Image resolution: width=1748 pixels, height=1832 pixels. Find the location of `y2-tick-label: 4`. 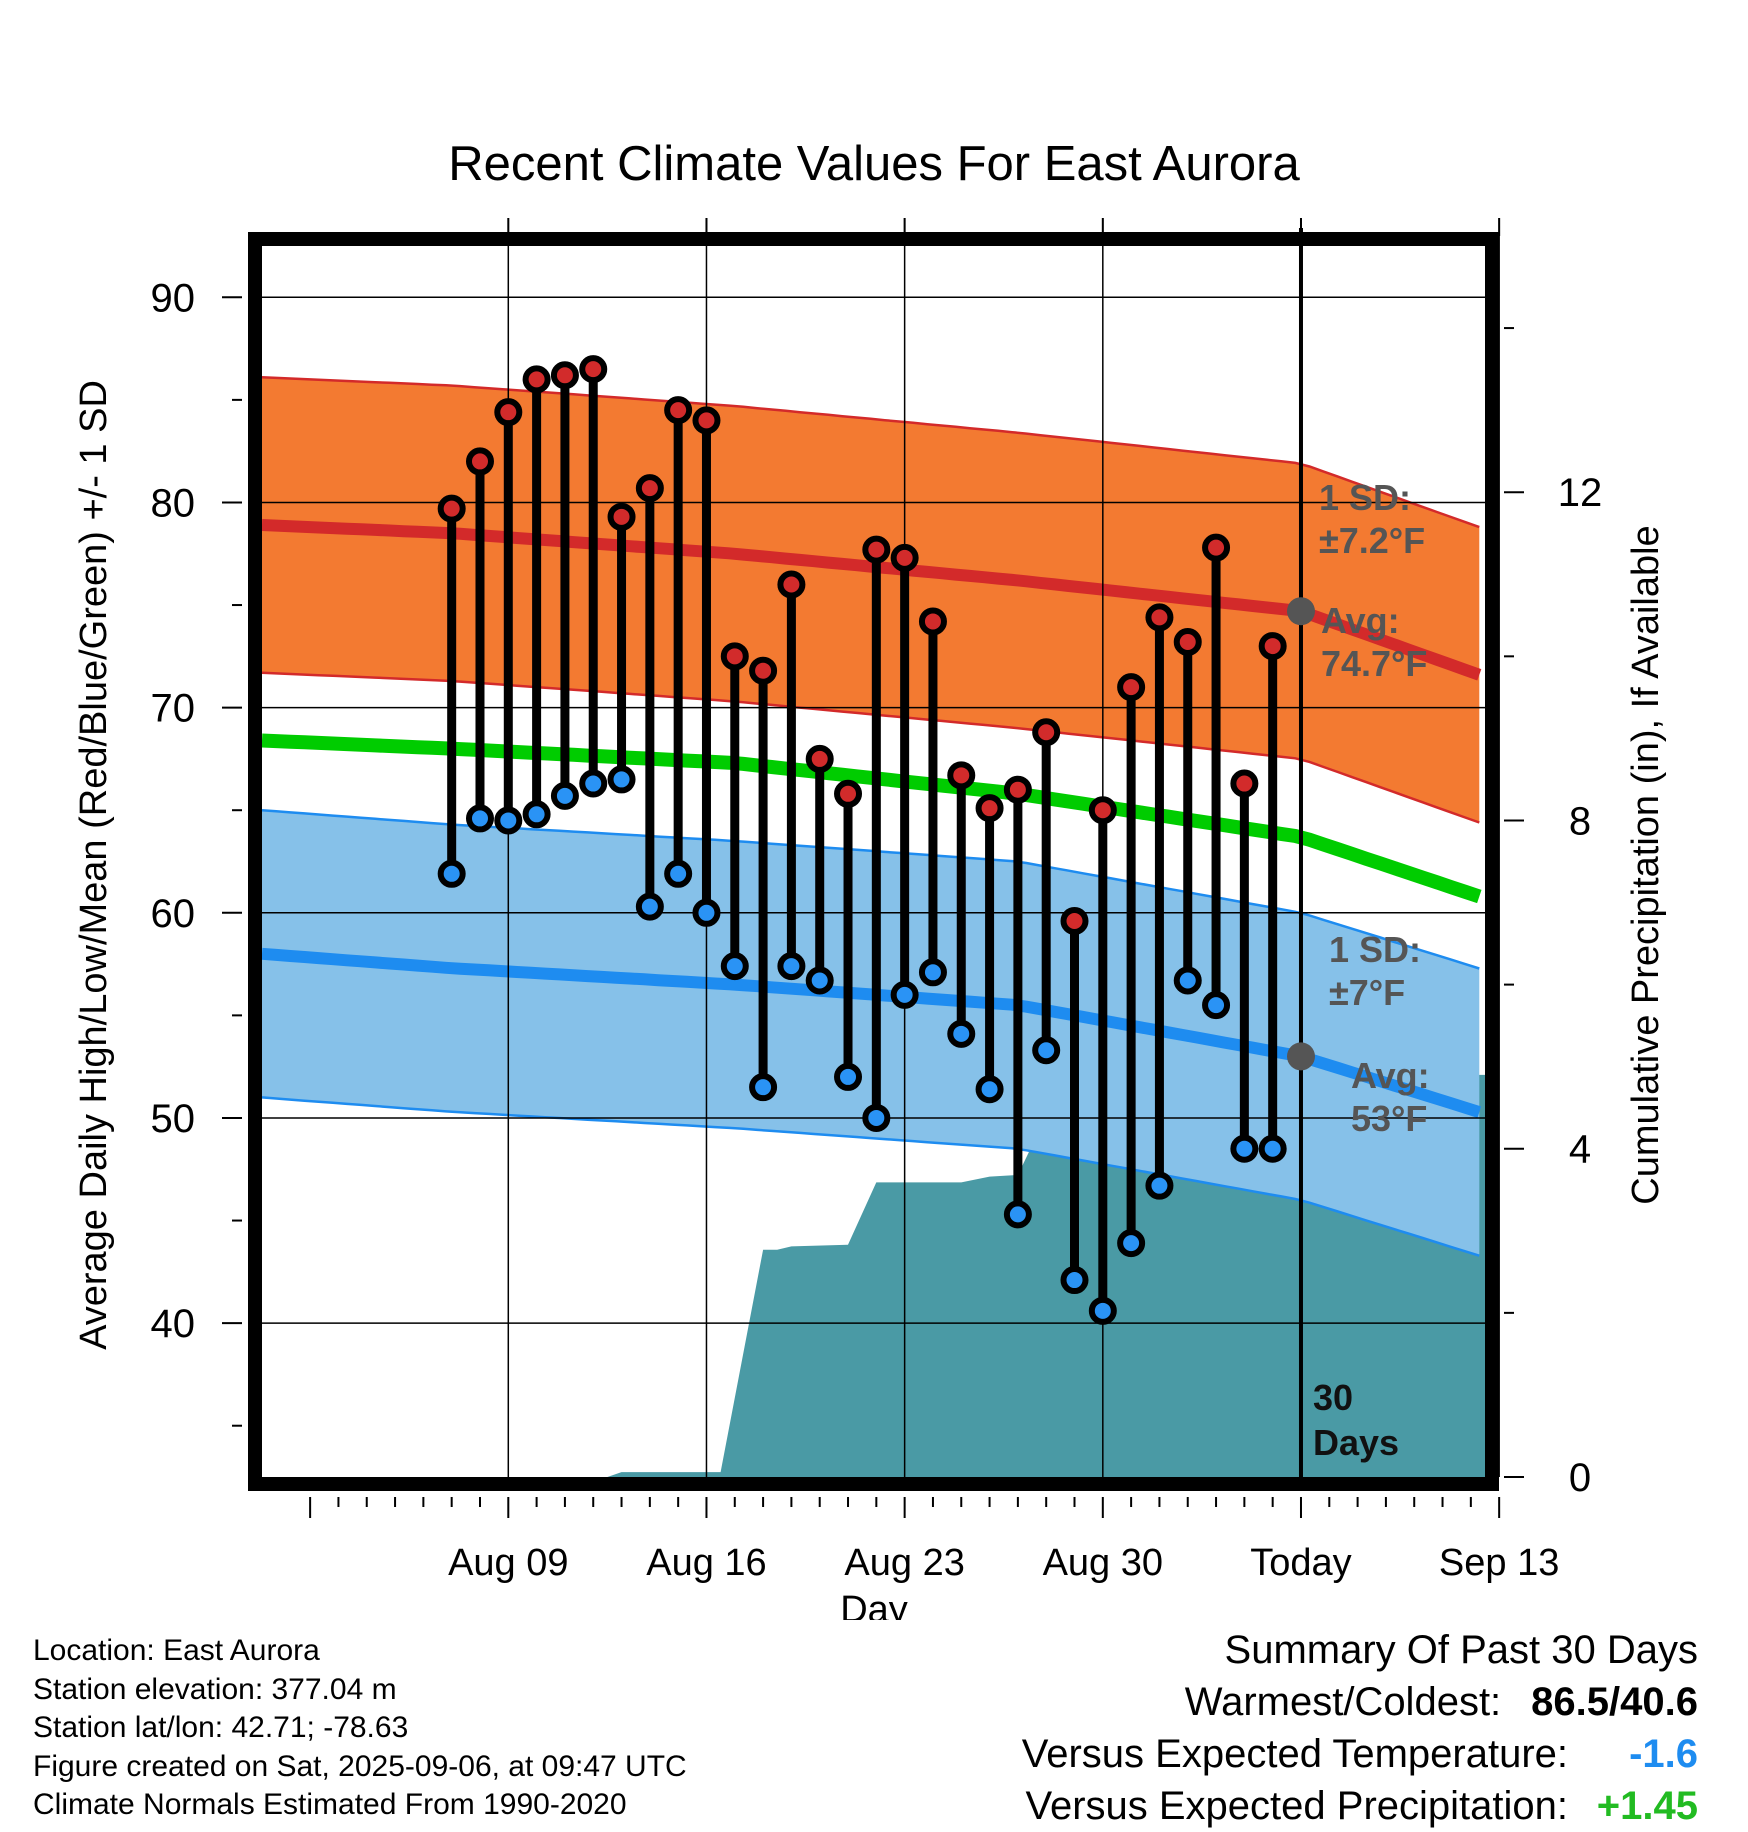

y2-tick-label: 4 is located at coordinates (1580, 1150).